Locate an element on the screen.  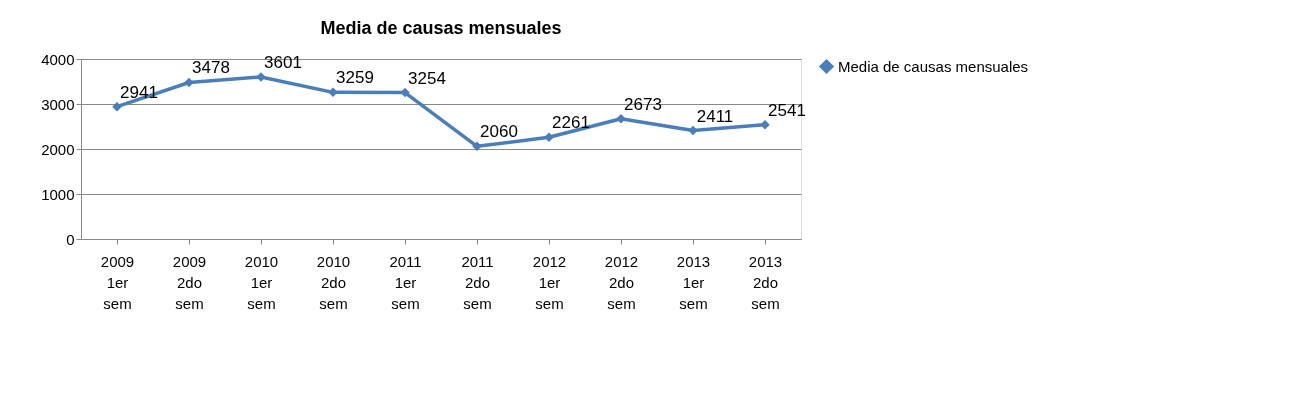
data-label: 2673 is located at coordinates (643, 104).